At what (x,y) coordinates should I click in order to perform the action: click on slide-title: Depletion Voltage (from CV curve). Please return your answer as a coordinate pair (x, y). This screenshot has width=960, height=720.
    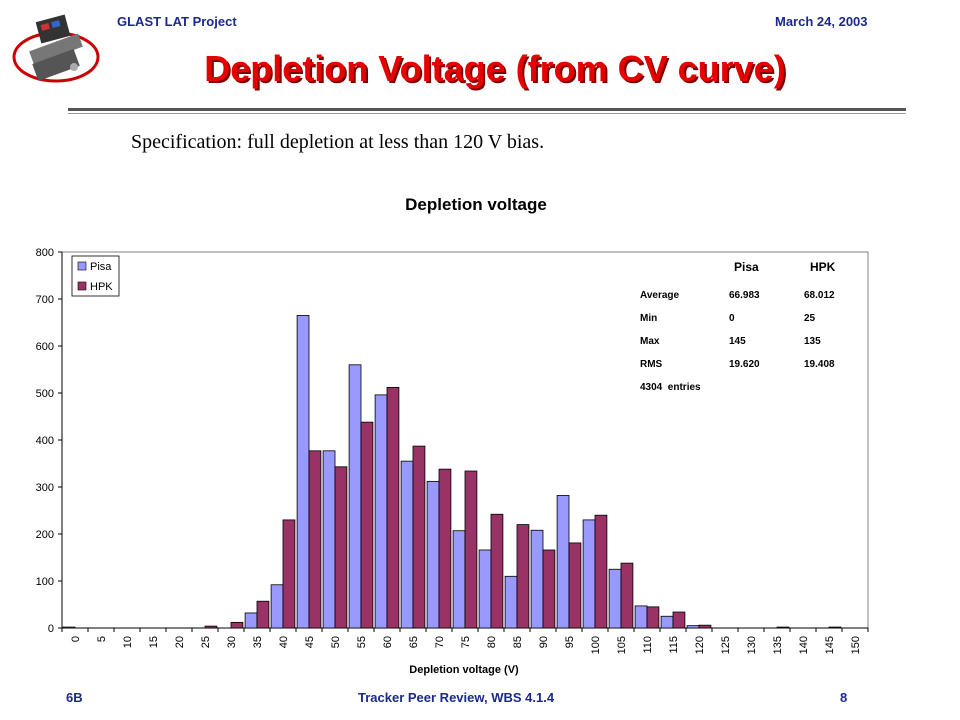
    Looking at the image, I should click on (495, 68).